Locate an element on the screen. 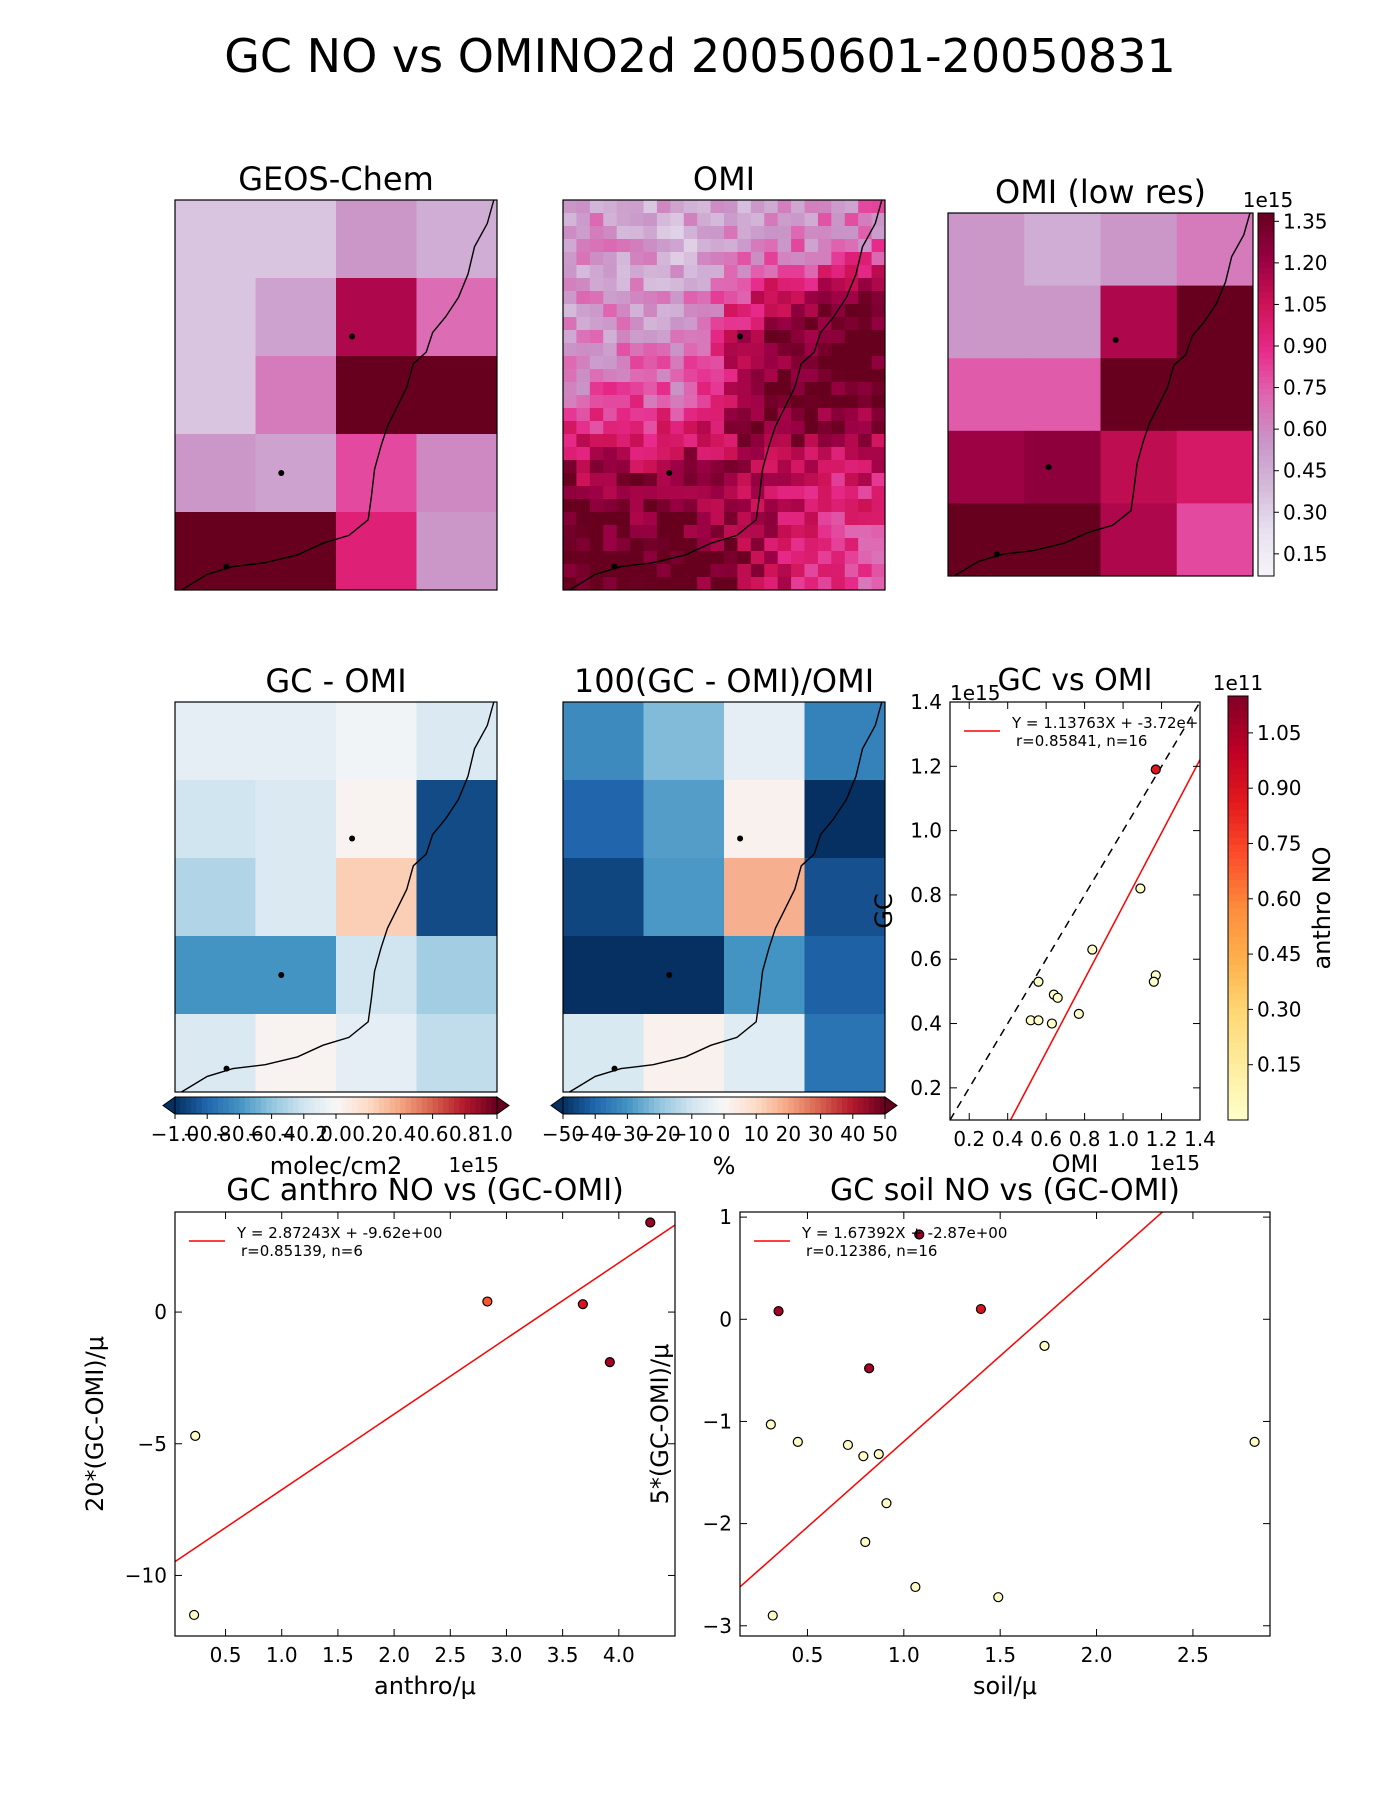 This screenshot has height=1800, width=1400. x-tick-label: 0.5 is located at coordinates (808, 1655).